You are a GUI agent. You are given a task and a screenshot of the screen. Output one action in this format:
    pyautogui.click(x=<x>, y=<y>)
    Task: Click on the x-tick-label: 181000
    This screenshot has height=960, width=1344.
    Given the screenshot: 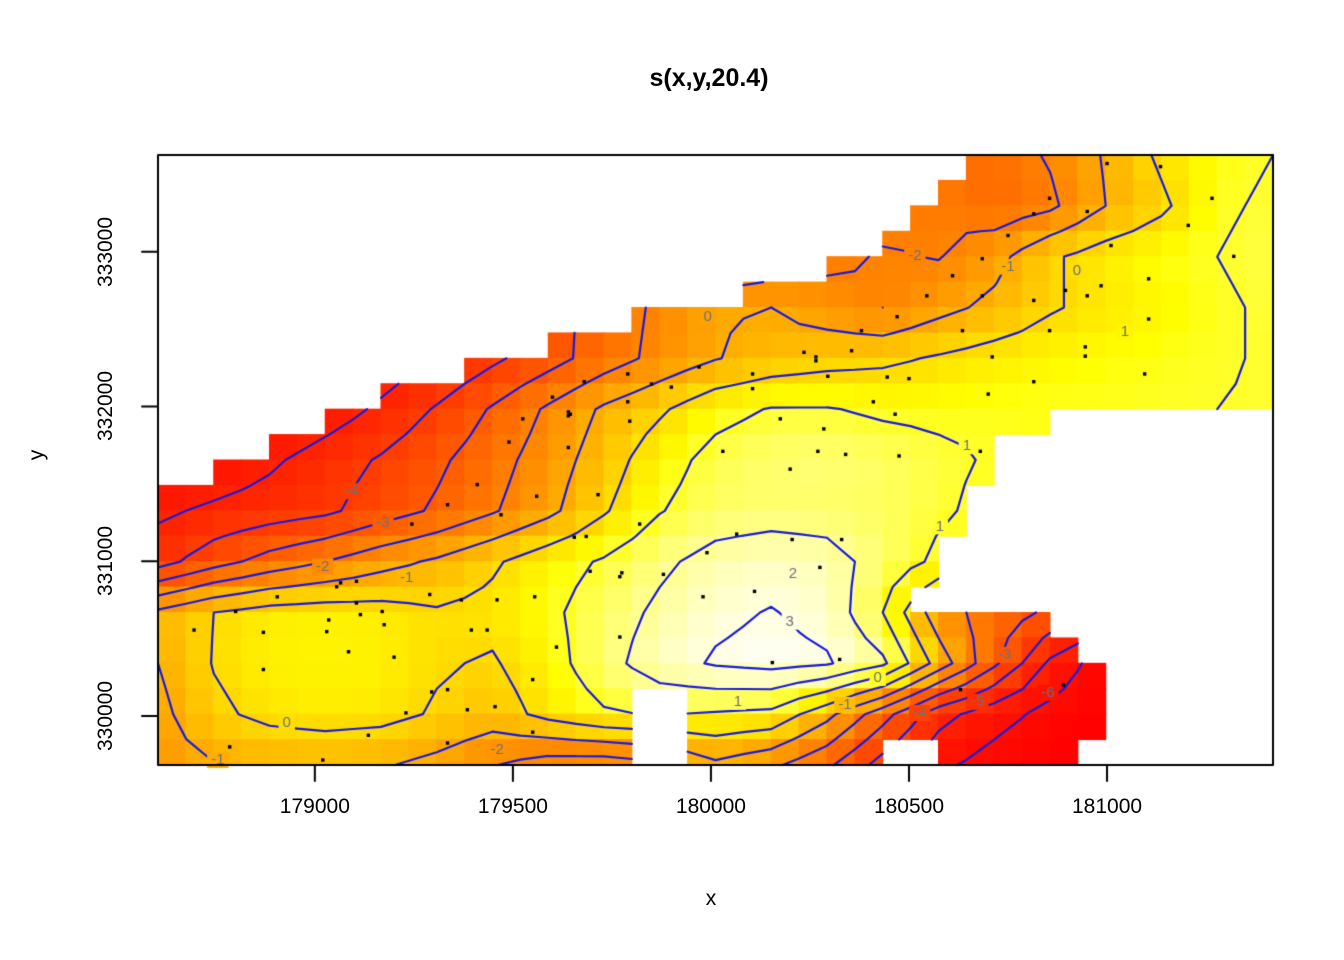 What is the action you would take?
    pyautogui.click(x=1107, y=806)
    